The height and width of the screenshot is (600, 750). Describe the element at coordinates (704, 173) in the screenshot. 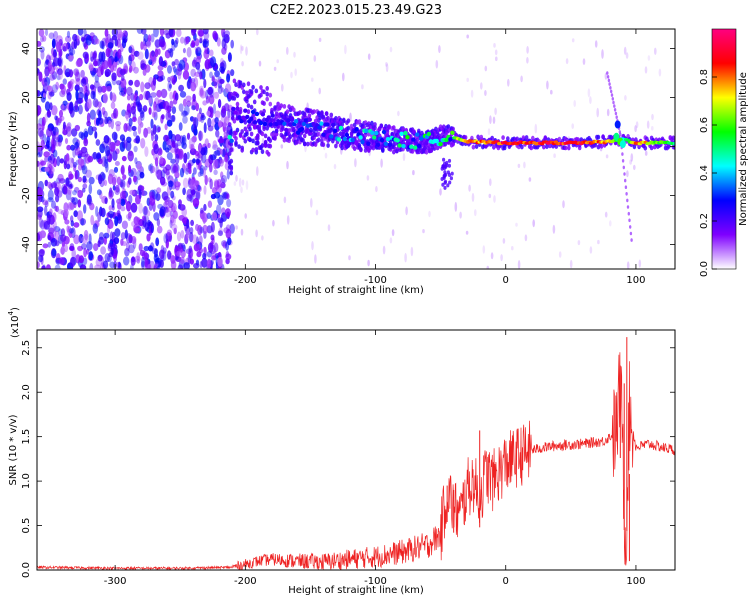

I see `colorbar-tick-label: 0.4` at that location.